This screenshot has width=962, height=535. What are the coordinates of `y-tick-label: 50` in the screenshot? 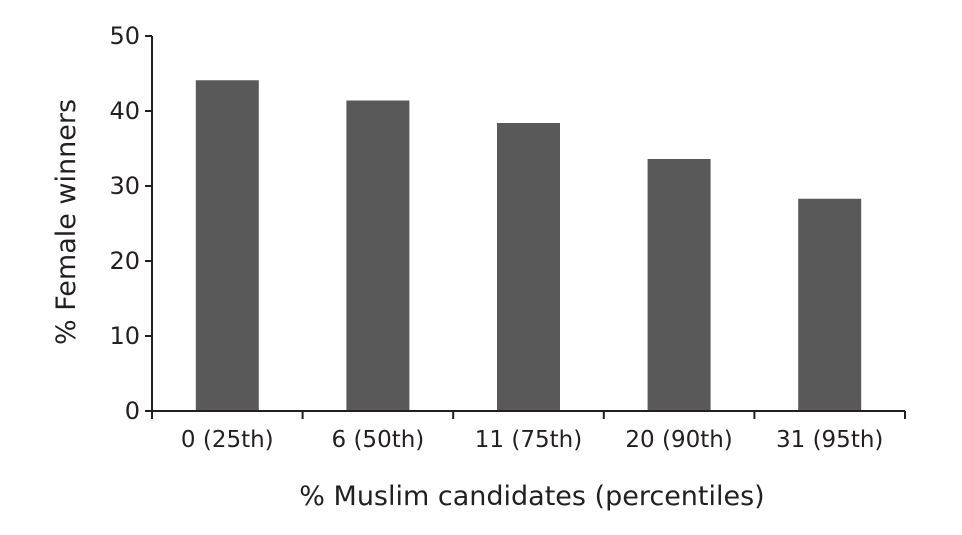 It's located at (124, 36).